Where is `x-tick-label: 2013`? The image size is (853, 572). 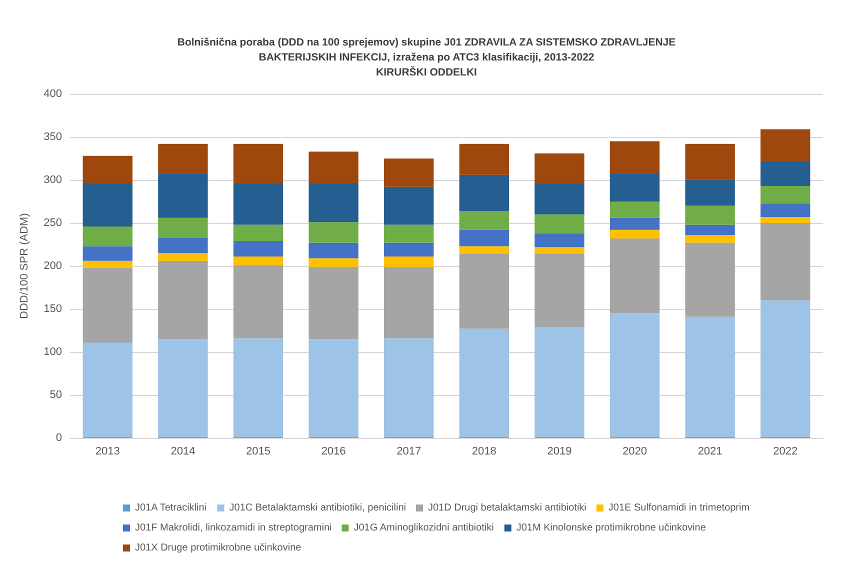 x-tick-label: 2013 is located at coordinates (107, 452).